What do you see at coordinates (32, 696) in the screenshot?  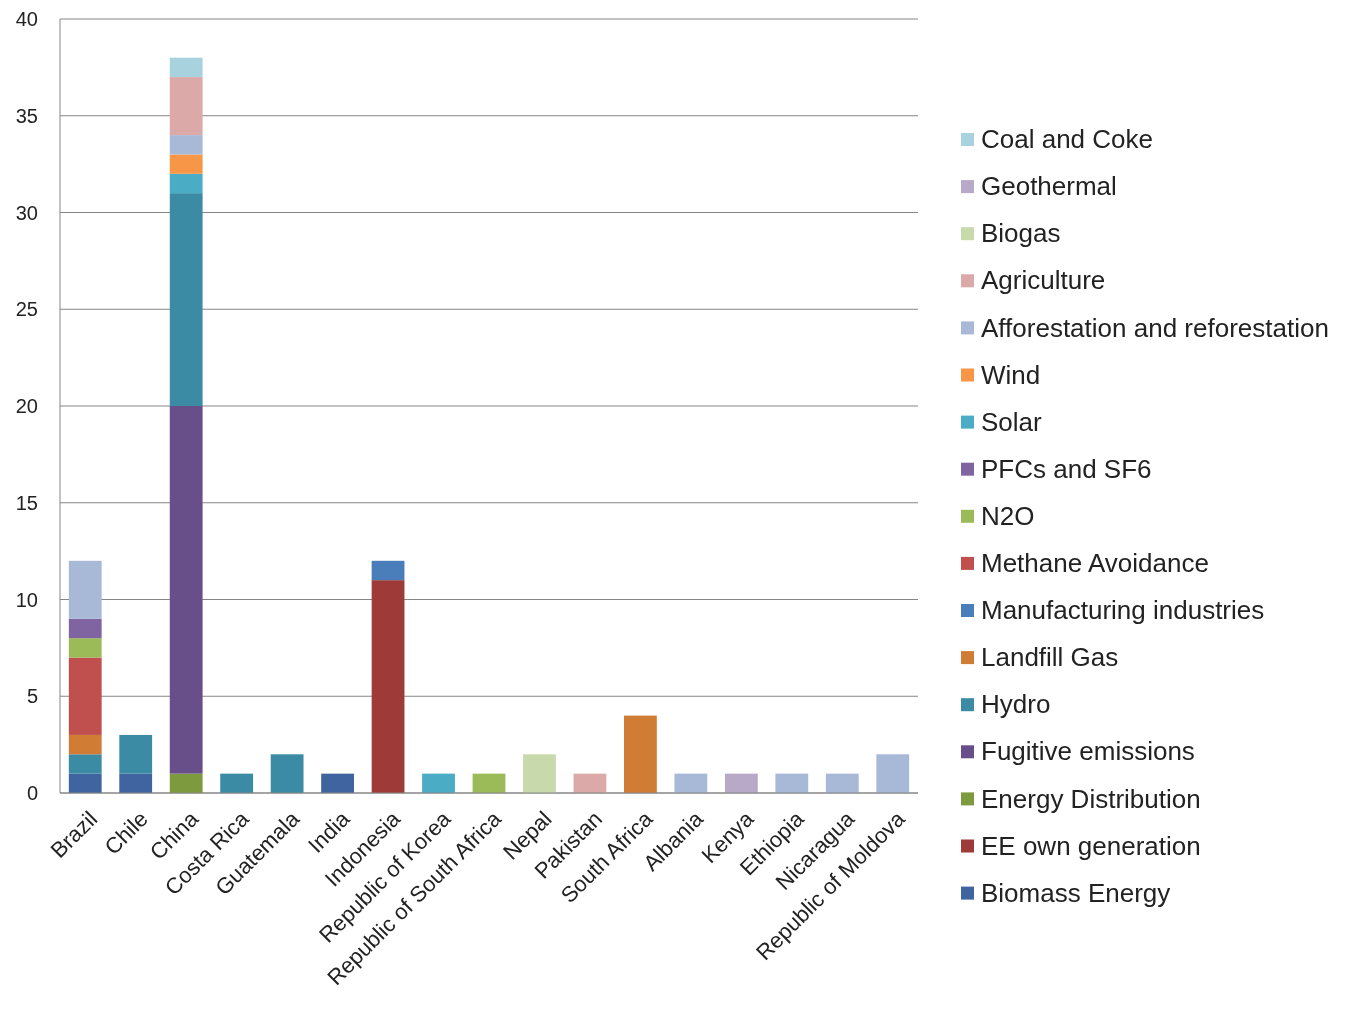 I see `y-tick-label: 5` at bounding box center [32, 696].